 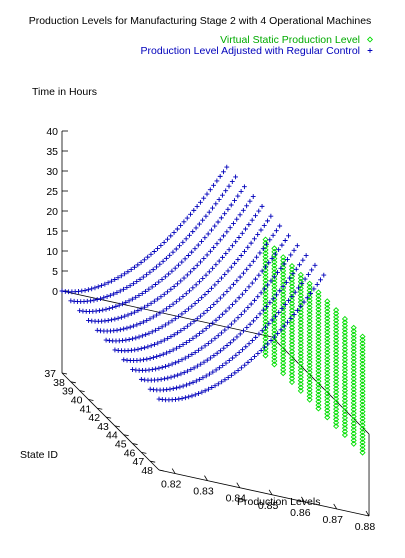 I want to click on y-tick-label: 40, so click(x=77, y=400).